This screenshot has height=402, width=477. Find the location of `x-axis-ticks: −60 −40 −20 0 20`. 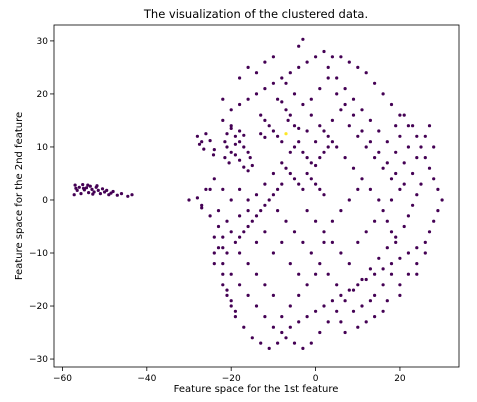

x-axis-ticks: −60 −40 −20 0 20 is located at coordinates (229, 375).